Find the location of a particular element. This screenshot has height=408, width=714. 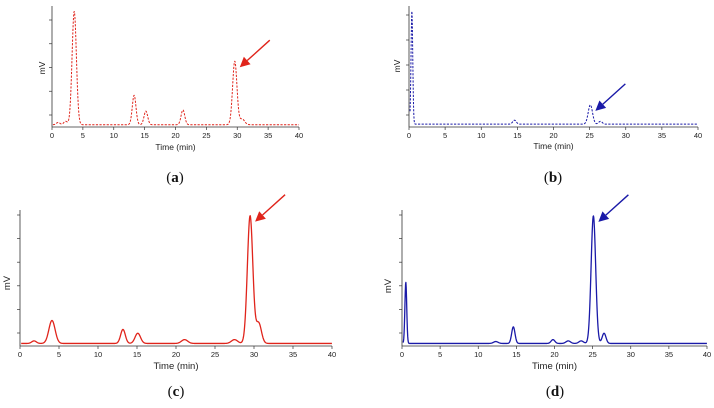

panel-caption: (d) is located at coordinates (555, 392).